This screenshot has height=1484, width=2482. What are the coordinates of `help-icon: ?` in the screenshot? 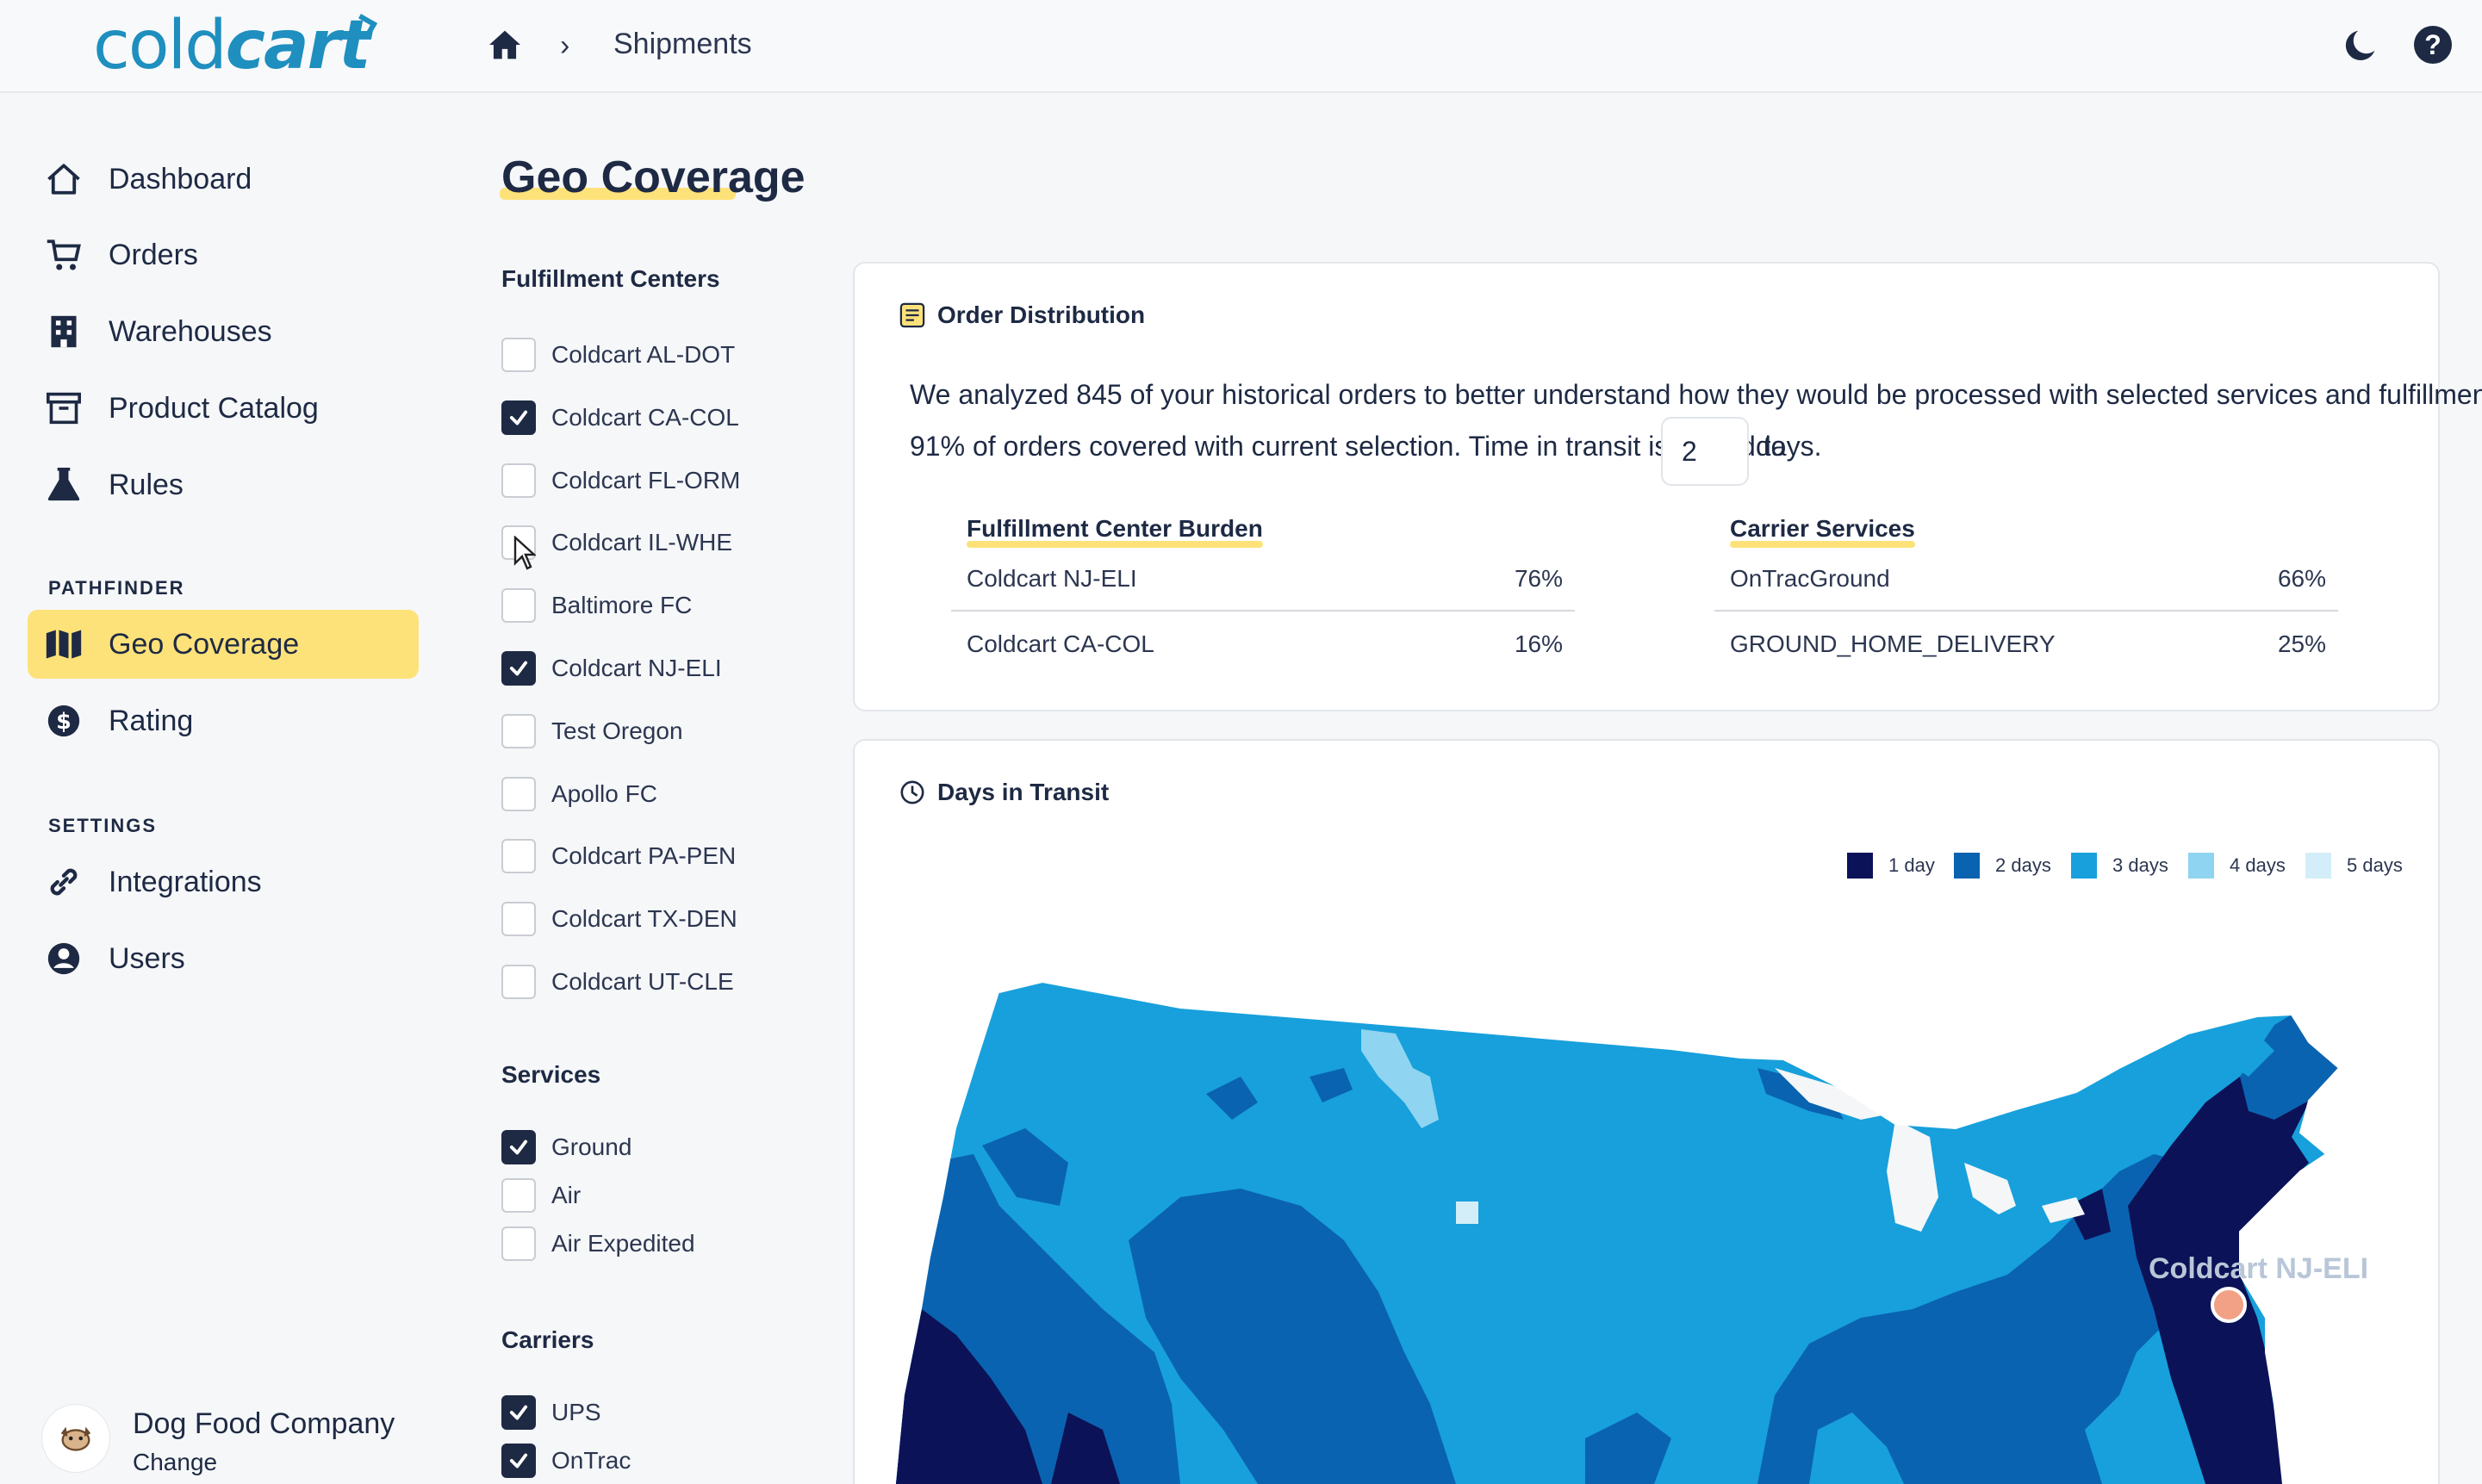 It's located at (2433, 45).